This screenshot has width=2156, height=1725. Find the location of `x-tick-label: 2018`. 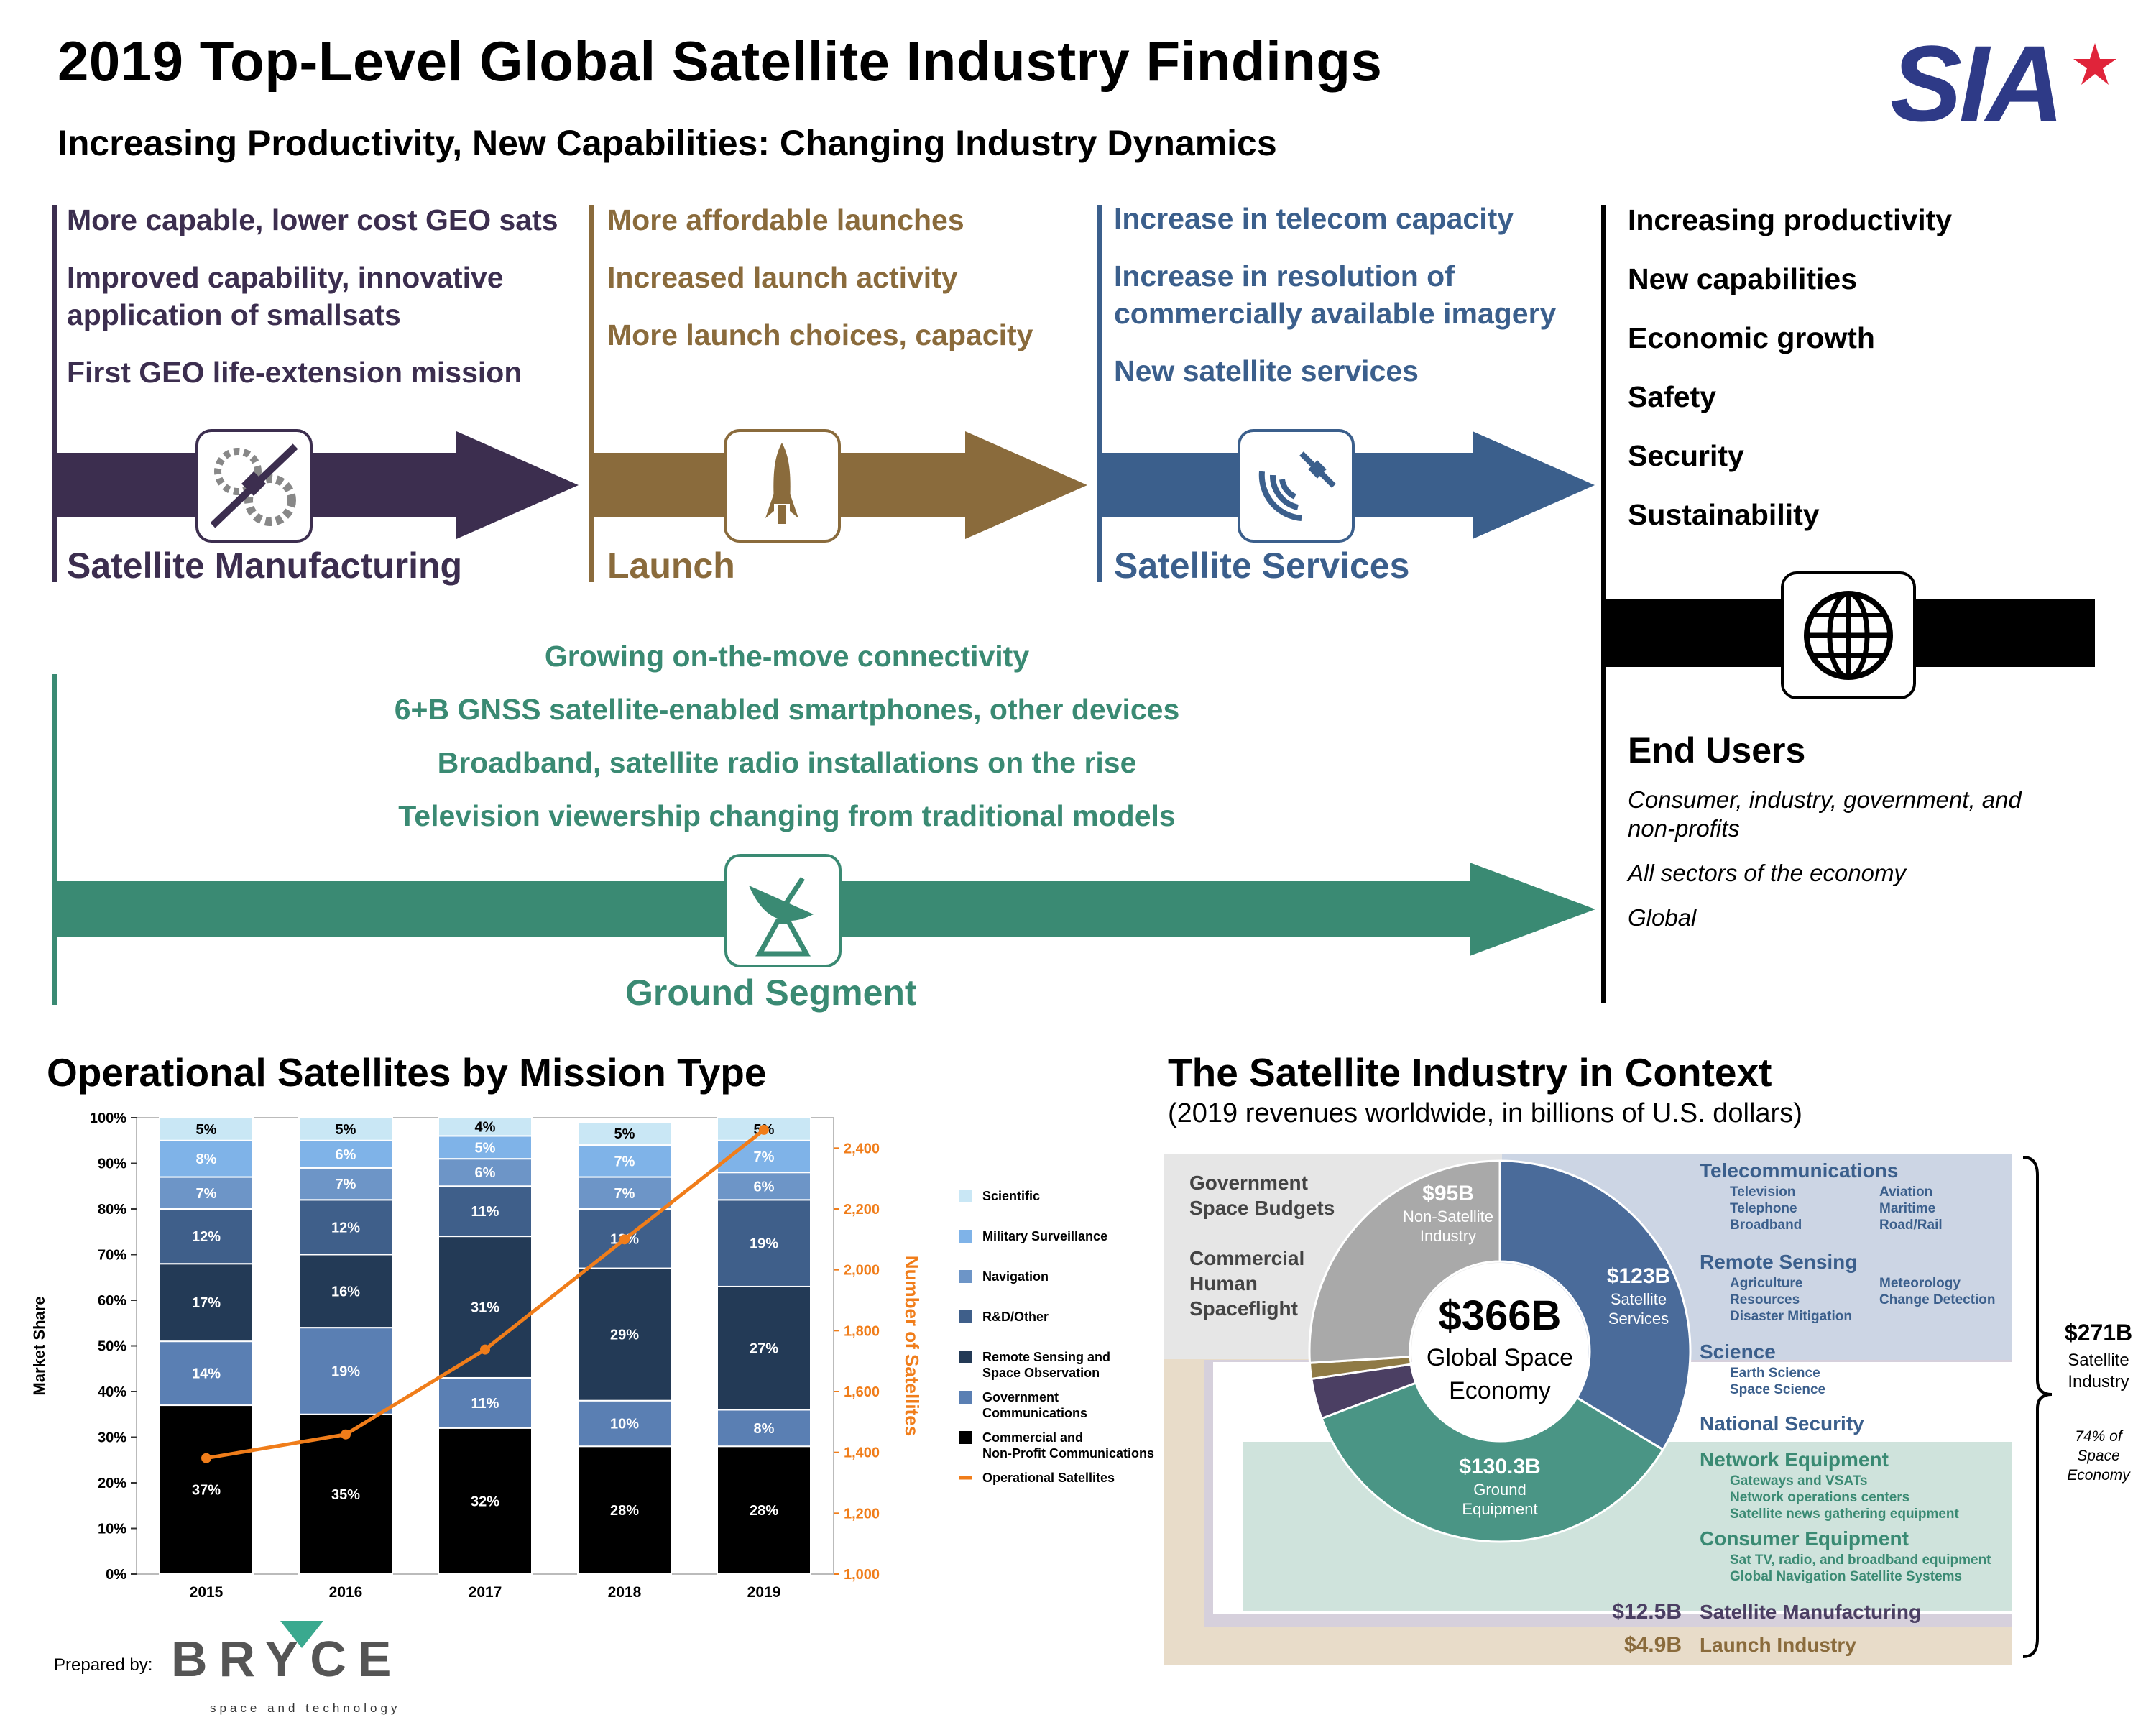

x-tick-label: 2018 is located at coordinates (625, 1591).